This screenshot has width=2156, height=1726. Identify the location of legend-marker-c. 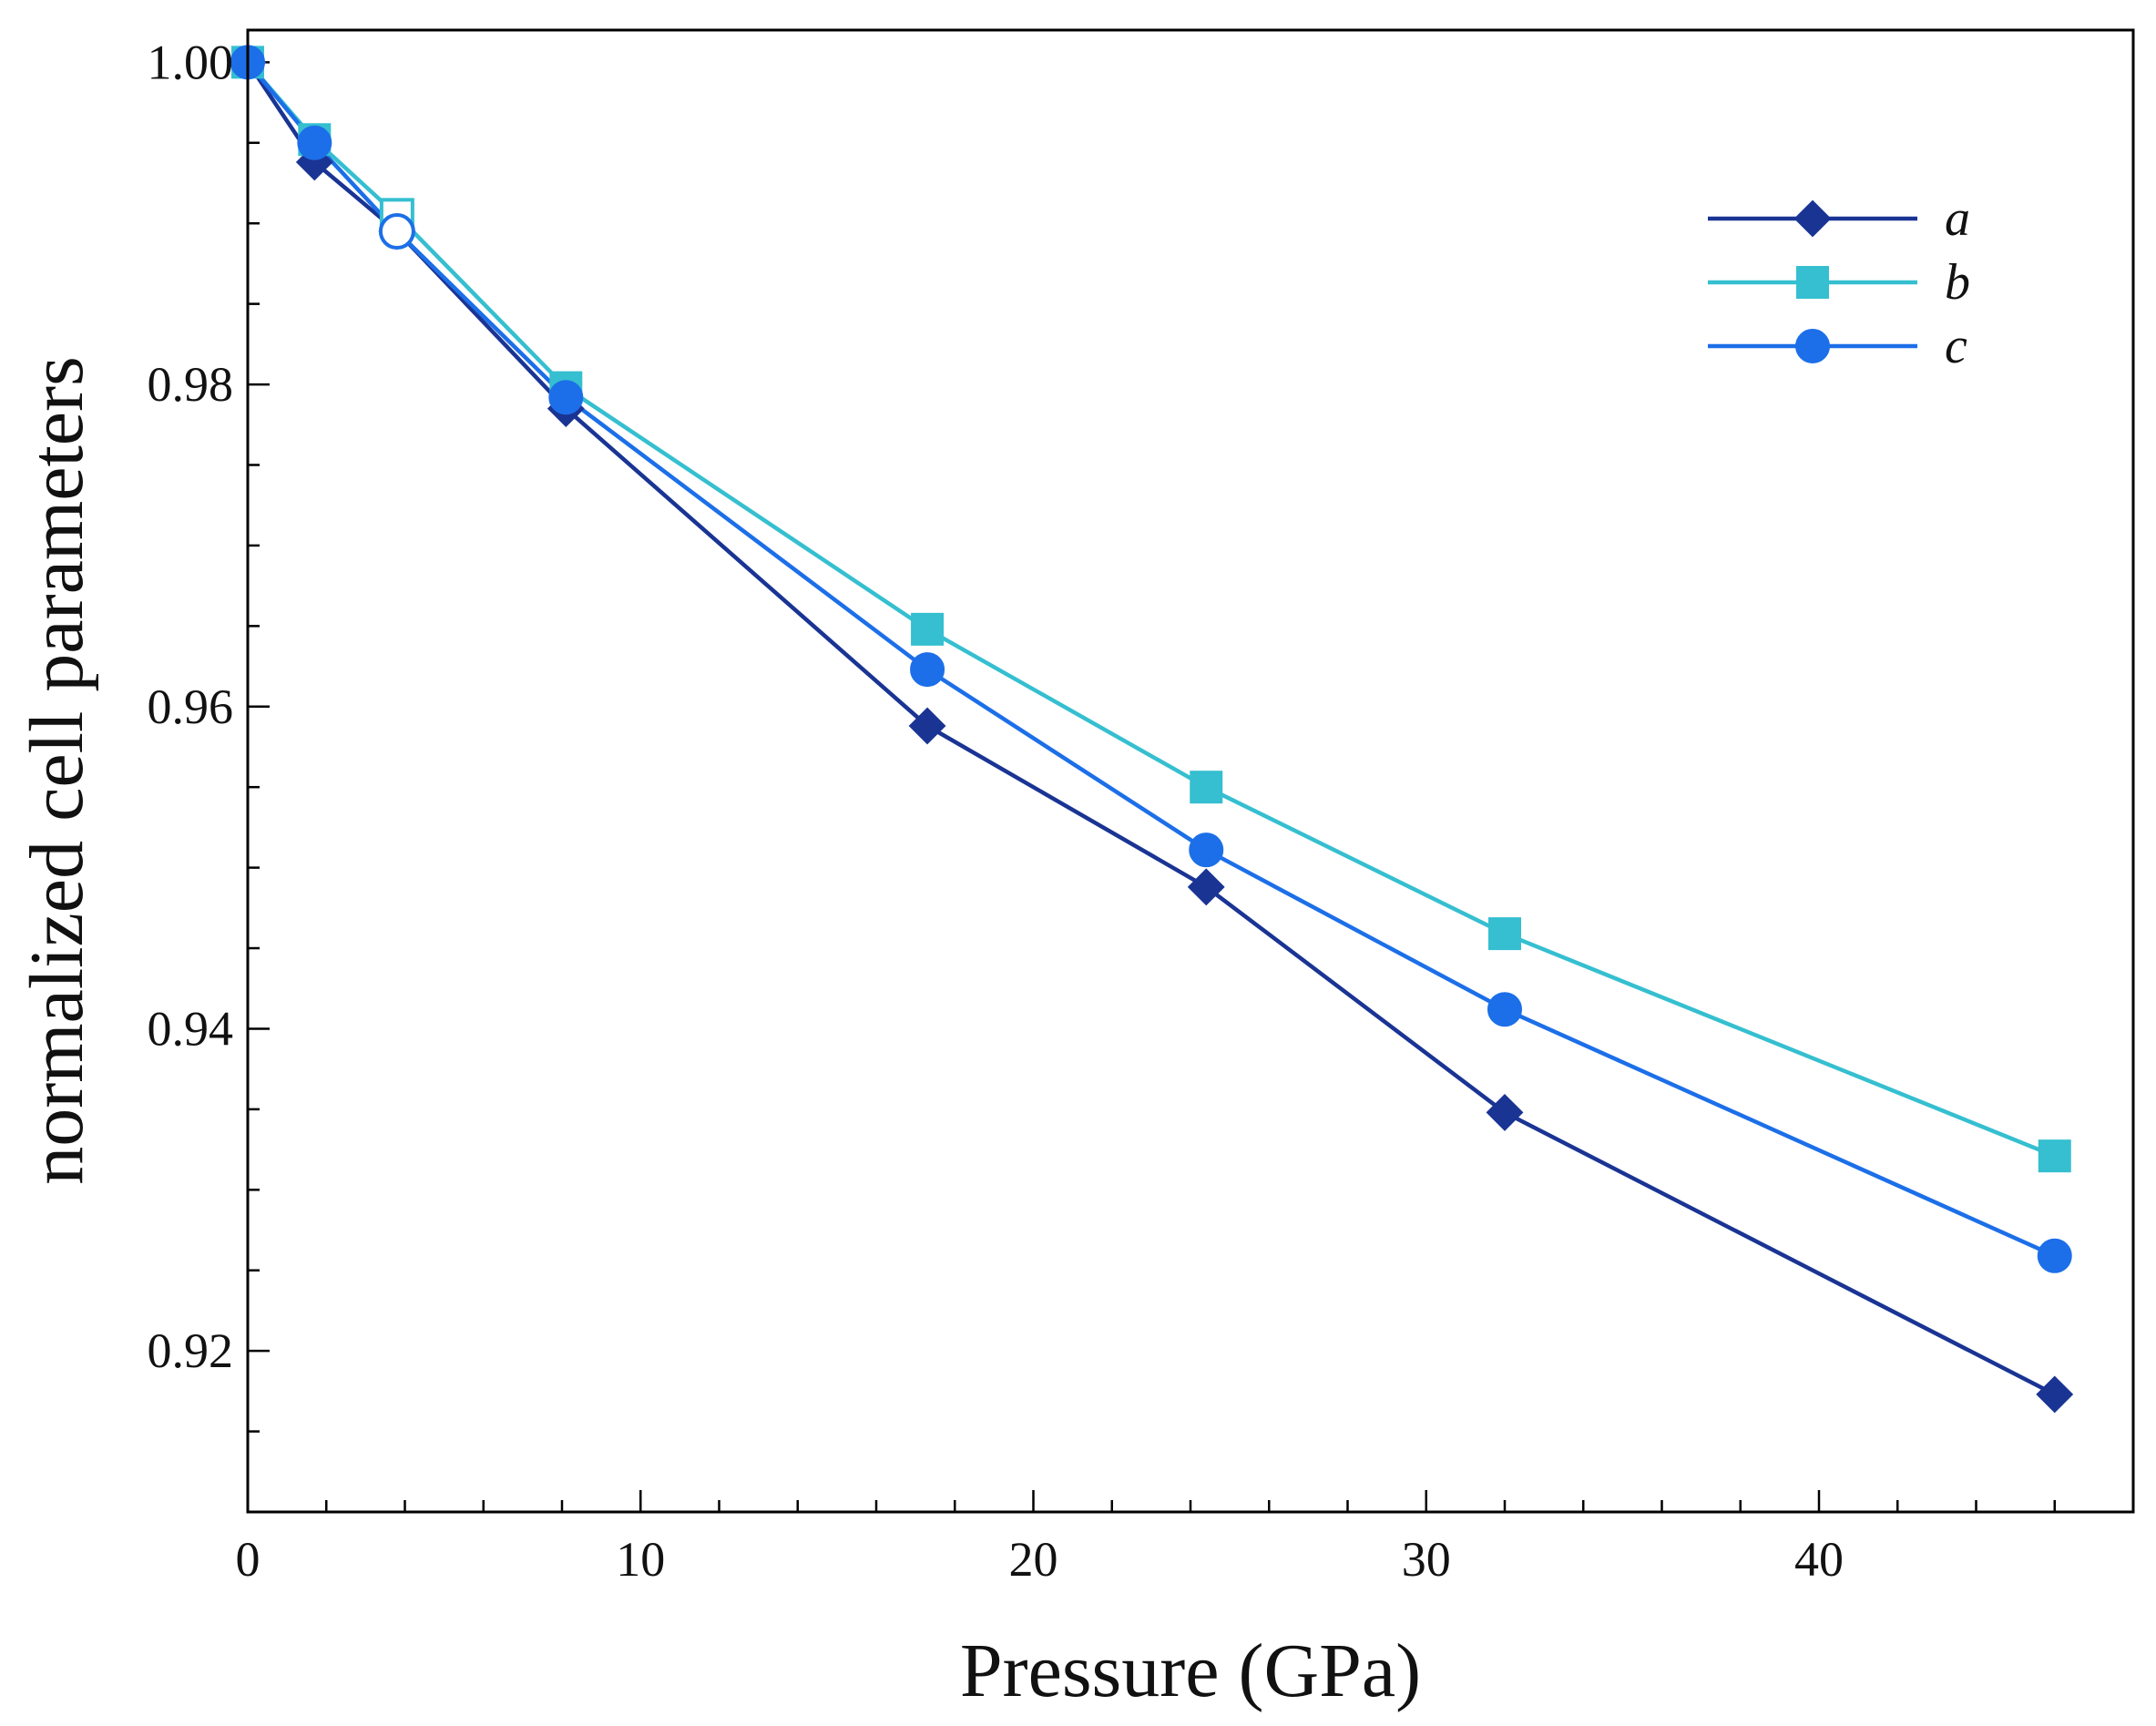
(1813, 346).